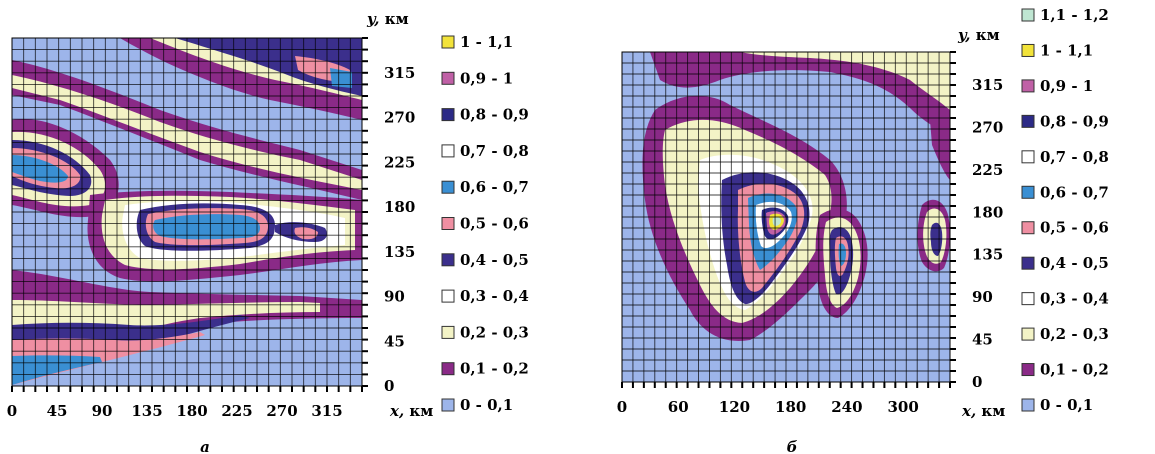  I want to click on panel-b-legend-label: 1,1 - 1,2, so click(1074, 15).